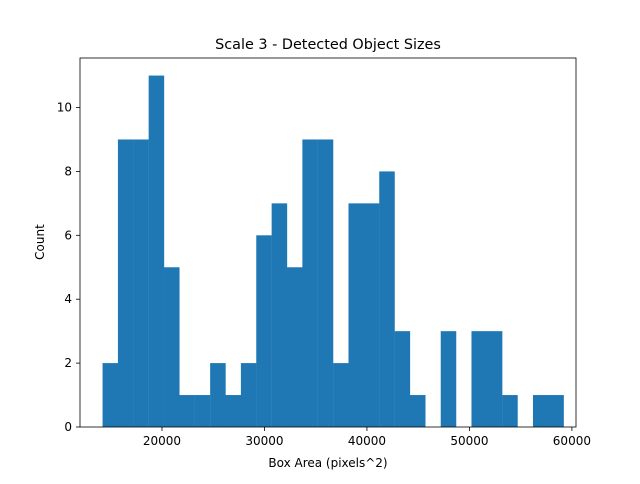  What do you see at coordinates (327, 463) in the screenshot?
I see `x-axis-label: Box Area (pixels^2)` at bounding box center [327, 463].